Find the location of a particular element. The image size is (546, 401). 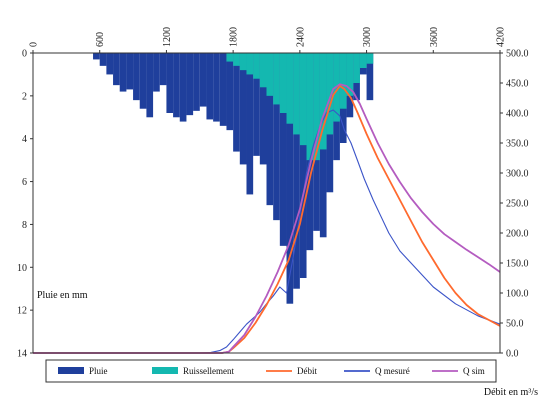

legend-label: Ruissellement is located at coordinates (208, 371).